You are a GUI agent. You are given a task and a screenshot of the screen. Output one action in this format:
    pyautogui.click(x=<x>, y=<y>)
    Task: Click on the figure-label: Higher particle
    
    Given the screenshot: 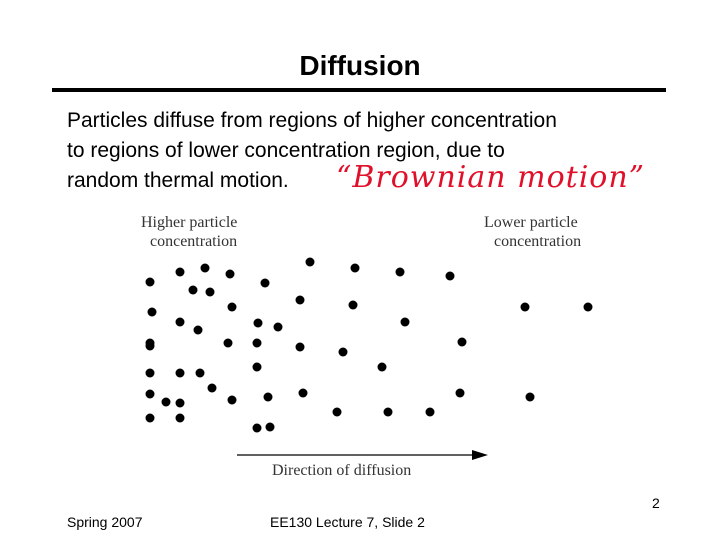 What is the action you would take?
    pyautogui.click(x=189, y=222)
    